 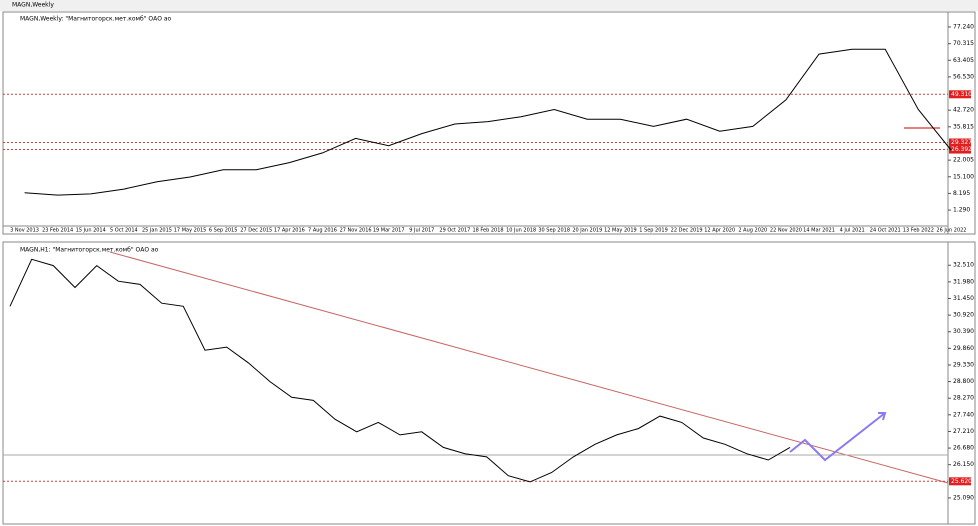 What do you see at coordinates (963, 176) in the screenshot?
I see `y-tick-label: 15.100` at bounding box center [963, 176].